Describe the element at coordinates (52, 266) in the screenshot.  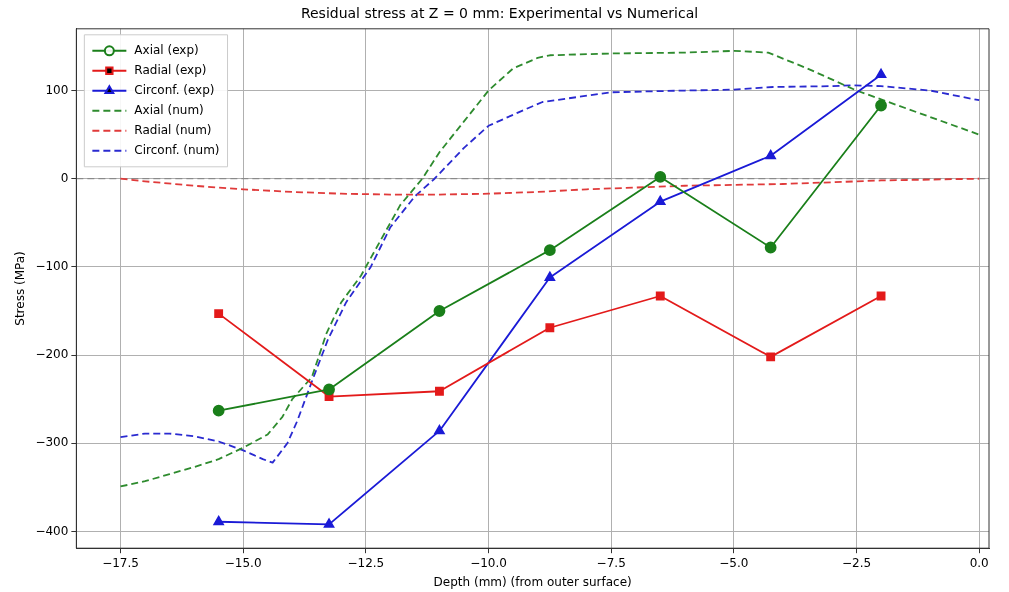
I see `y-tick-label: −100` at that location.